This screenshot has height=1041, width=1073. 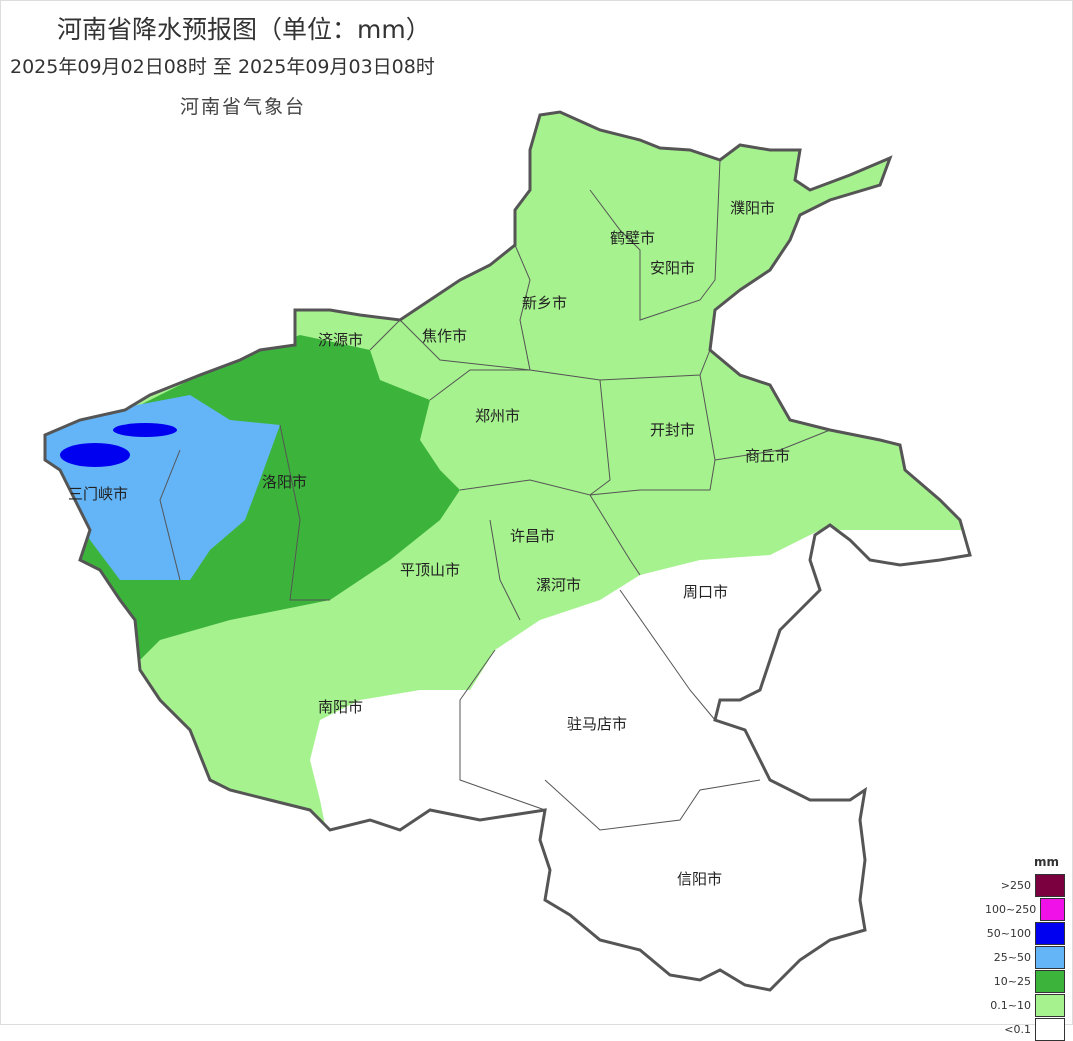 I want to click on legend-item: 50~100, so click(x=1025, y=933).